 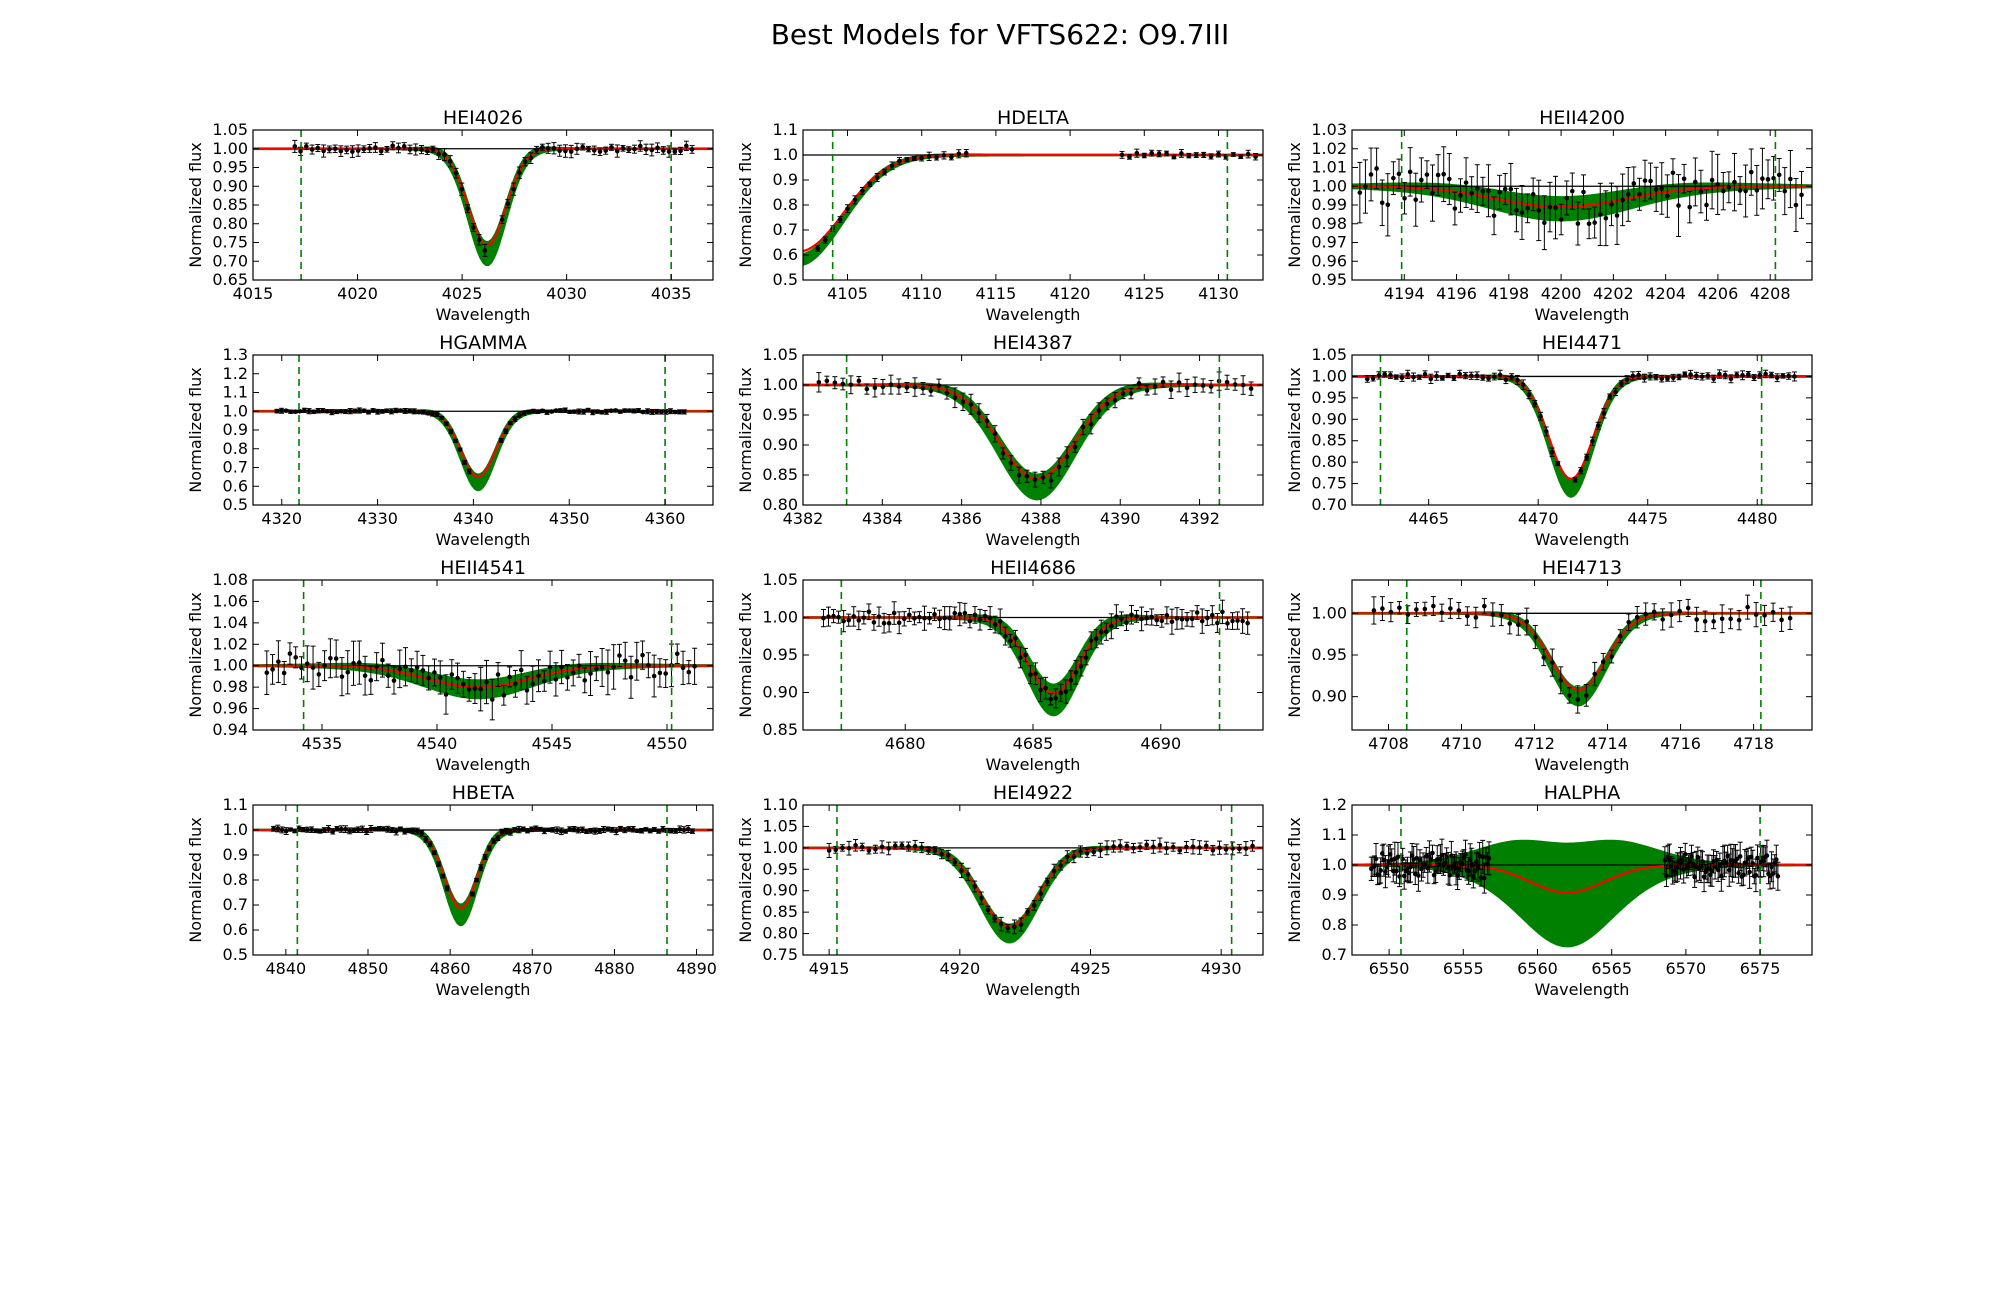 I want to click on y-tick-label: 0.90, so click(x=1329, y=418).